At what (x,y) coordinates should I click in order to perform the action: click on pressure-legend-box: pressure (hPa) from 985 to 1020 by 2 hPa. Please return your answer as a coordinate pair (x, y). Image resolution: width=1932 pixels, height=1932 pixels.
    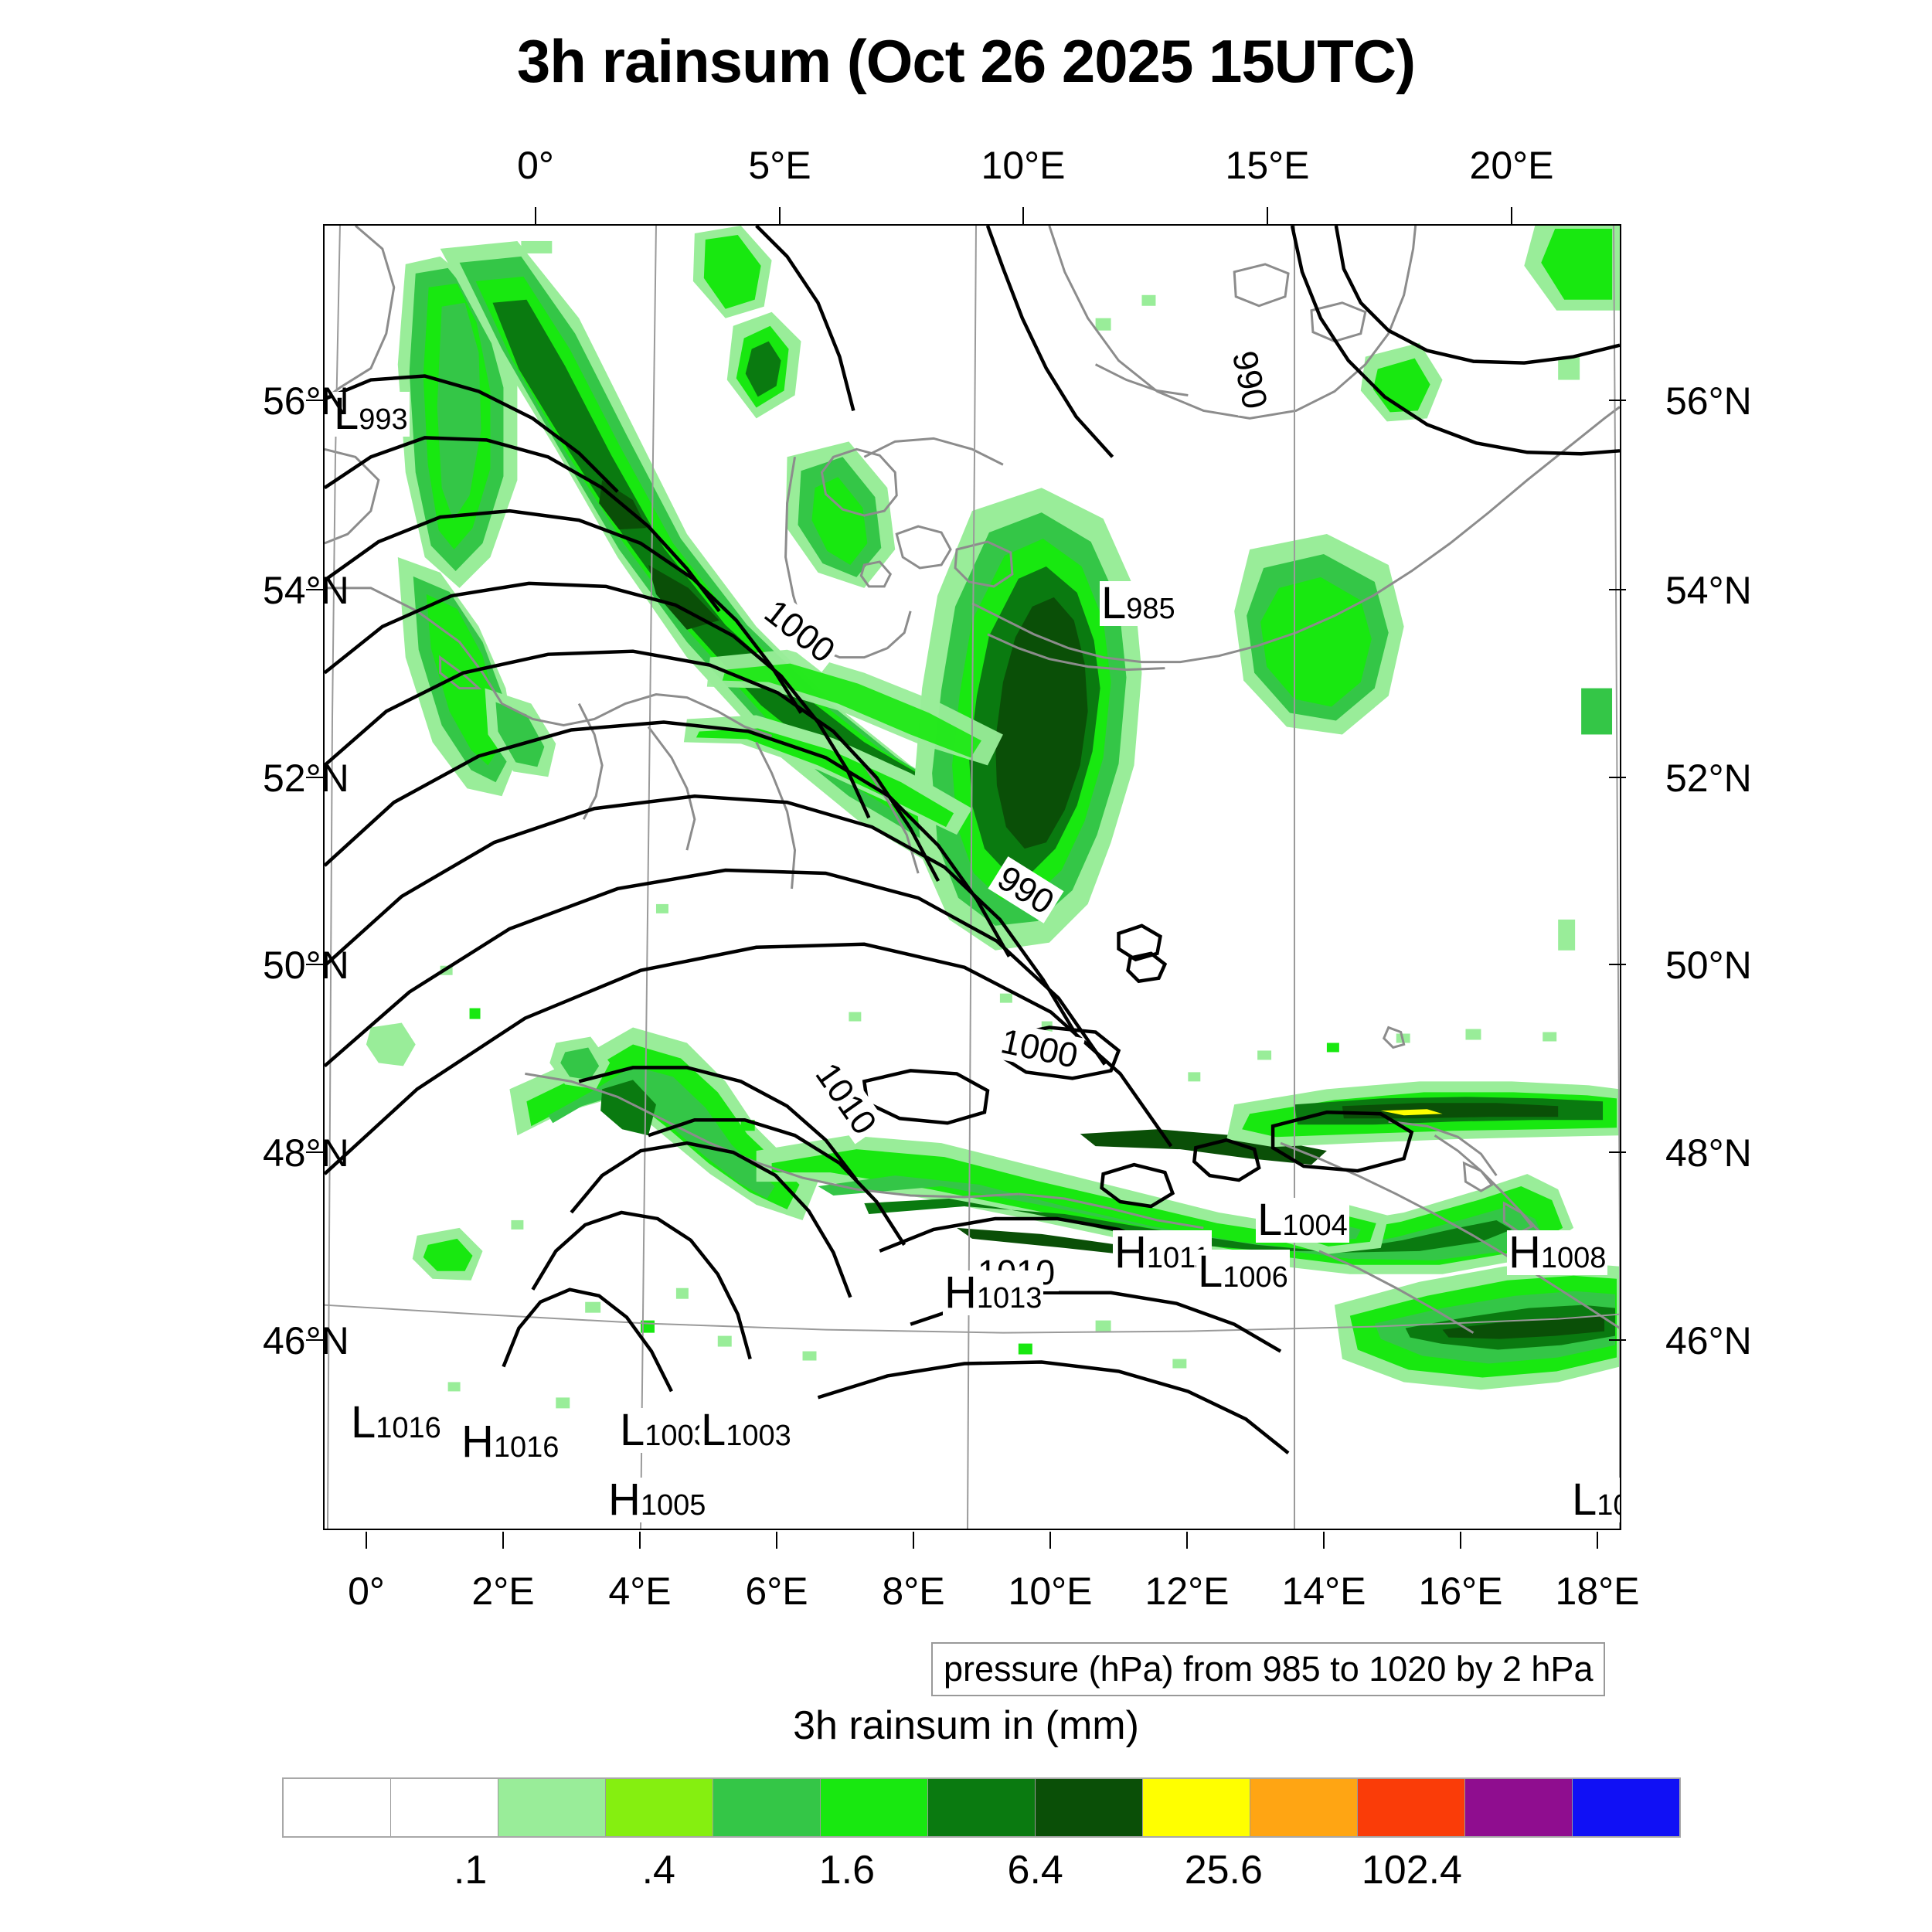
    Looking at the image, I should click on (1269, 1669).